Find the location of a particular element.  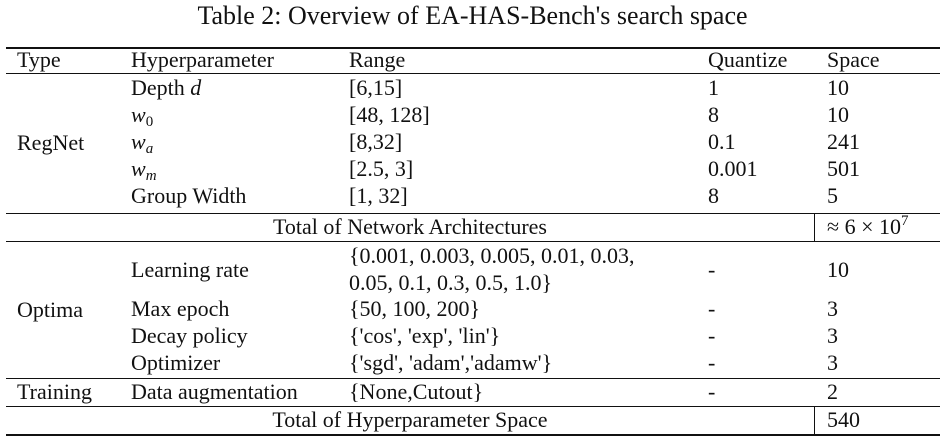

total-architectures-label: Total of Network Architectures is located at coordinates (410, 226).